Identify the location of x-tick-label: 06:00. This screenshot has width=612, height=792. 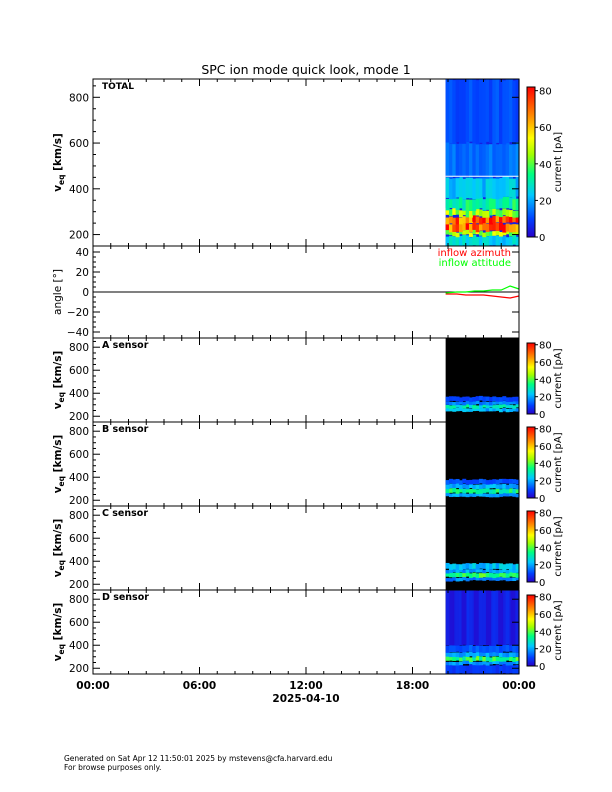
(199, 686).